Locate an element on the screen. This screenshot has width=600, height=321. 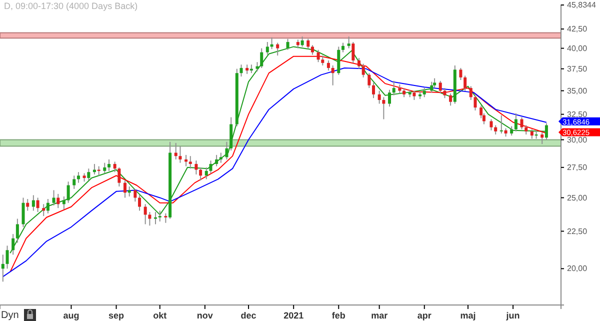
y-tick-label: 32,50 is located at coordinates (577, 114).